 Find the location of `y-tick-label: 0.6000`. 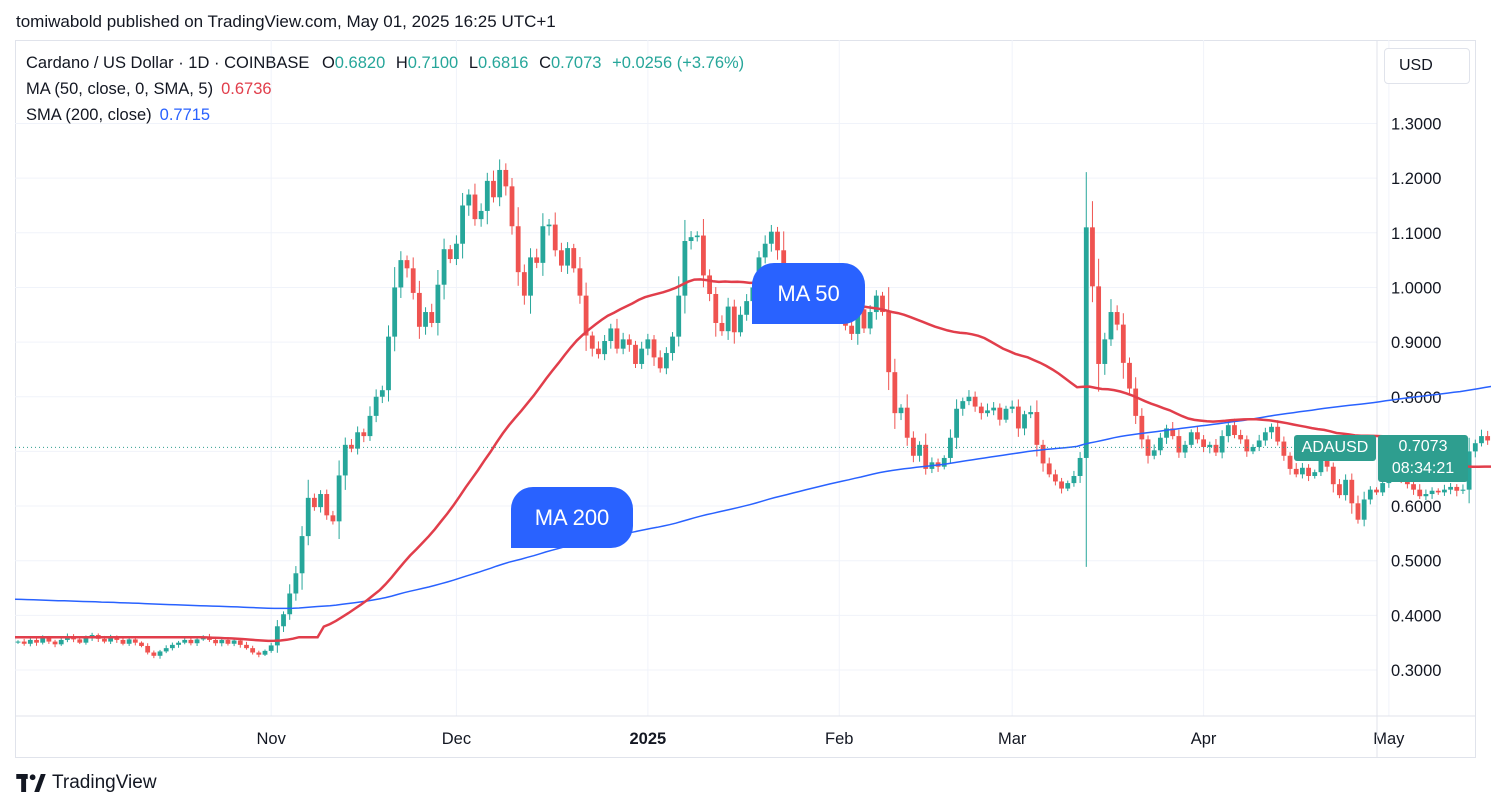

y-tick-label: 0.6000 is located at coordinates (1416, 507).